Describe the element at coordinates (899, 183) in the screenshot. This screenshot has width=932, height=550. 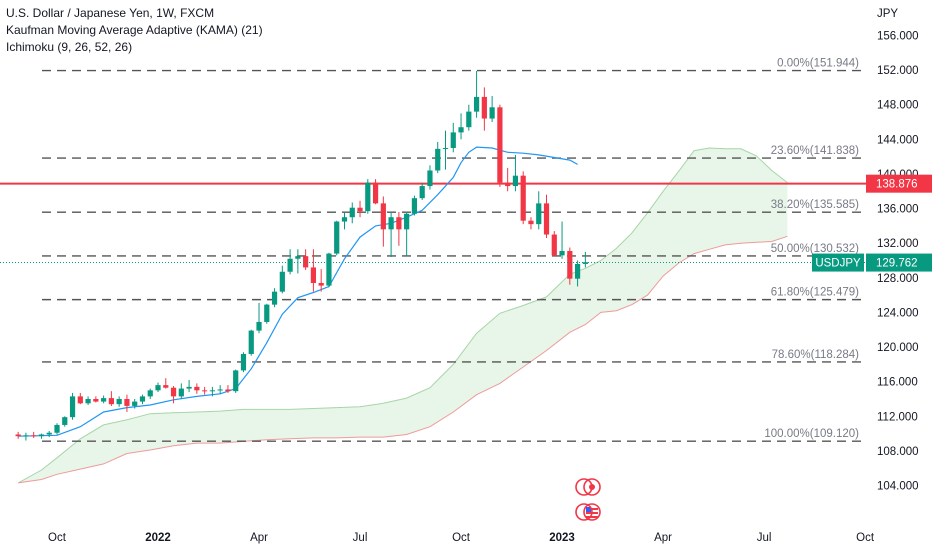
I see `badge-bg` at that location.